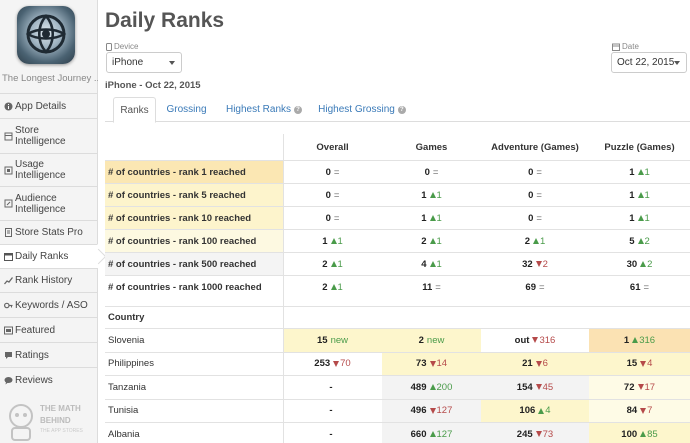 Image resolution: width=690 pixels, height=443 pixels. Describe the element at coordinates (49, 105) in the screenshot. I see `sidebar-item-app-details: App Details` at that location.